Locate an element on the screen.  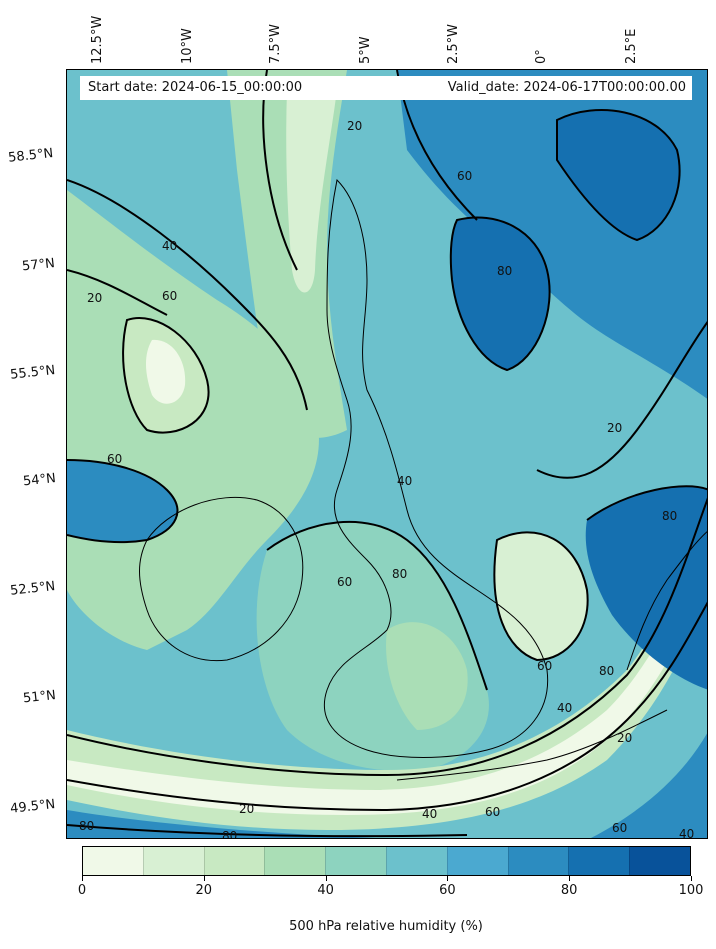
colorbar is located at coordinates (386, 861).